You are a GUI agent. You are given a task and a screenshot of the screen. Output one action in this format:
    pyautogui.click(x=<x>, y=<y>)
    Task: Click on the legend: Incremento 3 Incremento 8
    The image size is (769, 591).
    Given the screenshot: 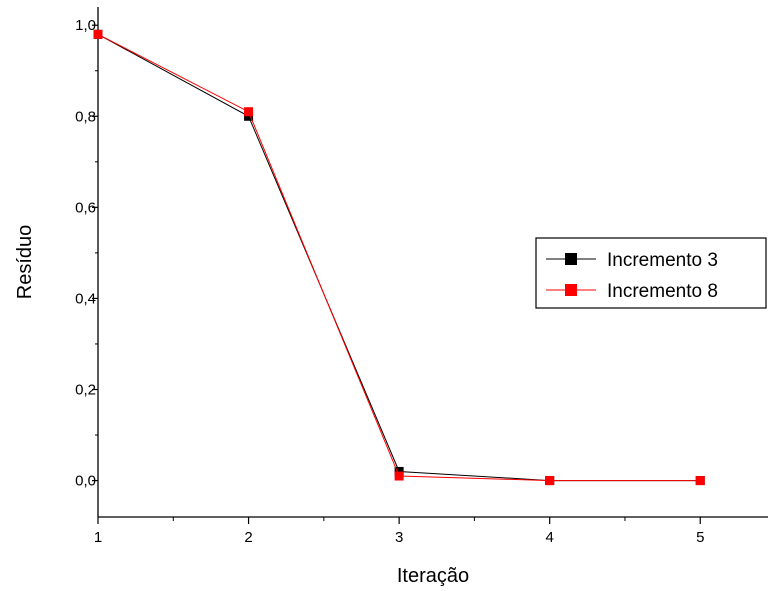 What is the action you would take?
    pyautogui.click(x=651, y=273)
    